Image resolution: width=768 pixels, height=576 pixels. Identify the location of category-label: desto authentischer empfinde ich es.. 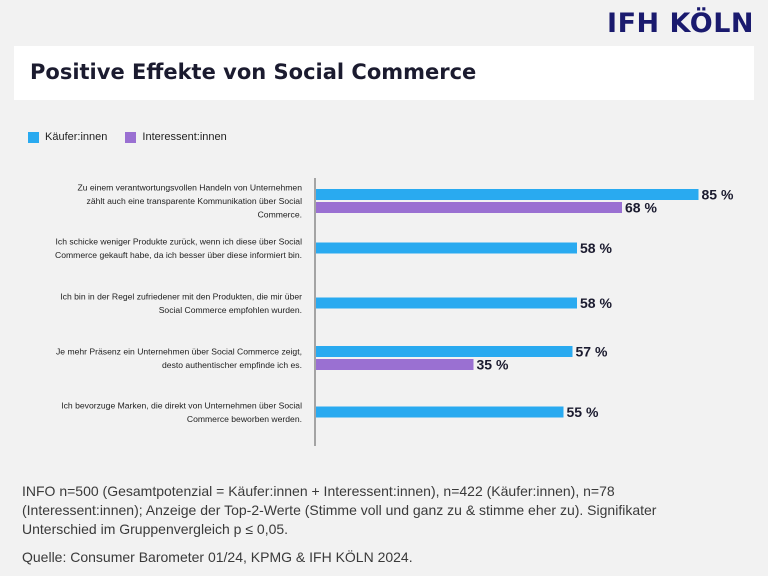
(232, 365).